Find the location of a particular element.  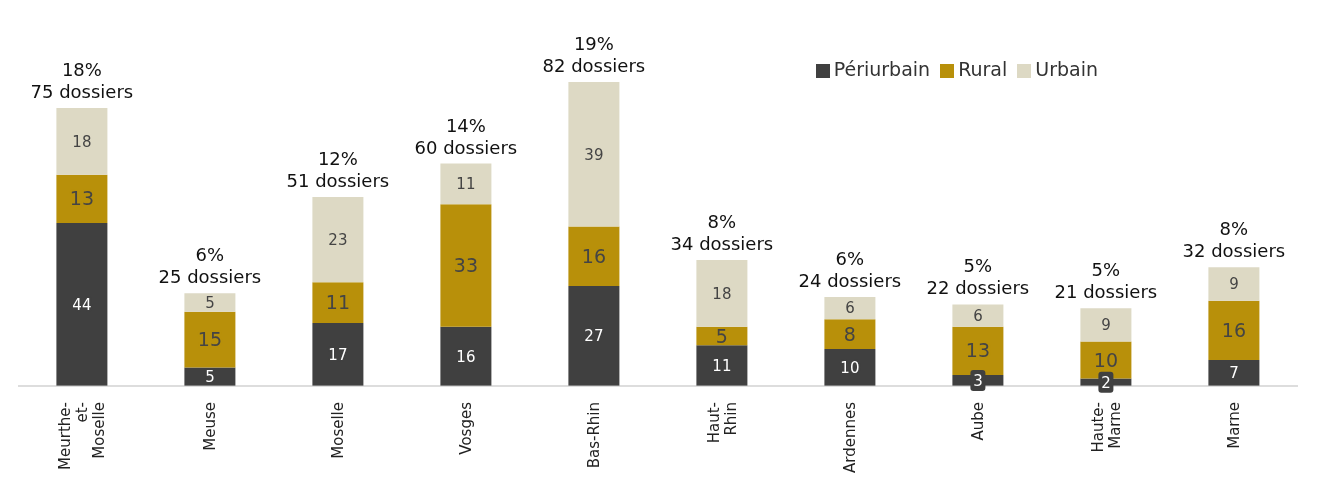

total-label: 19% 82 dossiers is located at coordinates (594, 54).